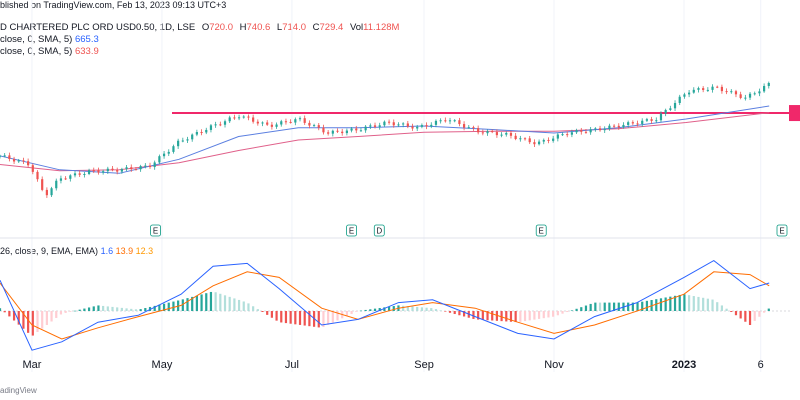 This screenshot has width=800, height=400. Describe the element at coordinates (554, 365) in the screenshot. I see `x-tick-label: Nov` at that location.